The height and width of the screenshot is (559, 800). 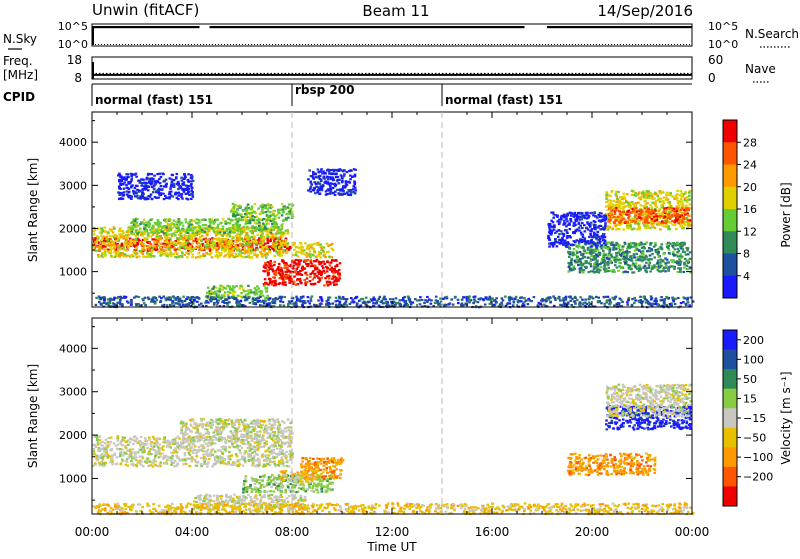 I want to click on freq-unit: [MHz], so click(x=20, y=75).